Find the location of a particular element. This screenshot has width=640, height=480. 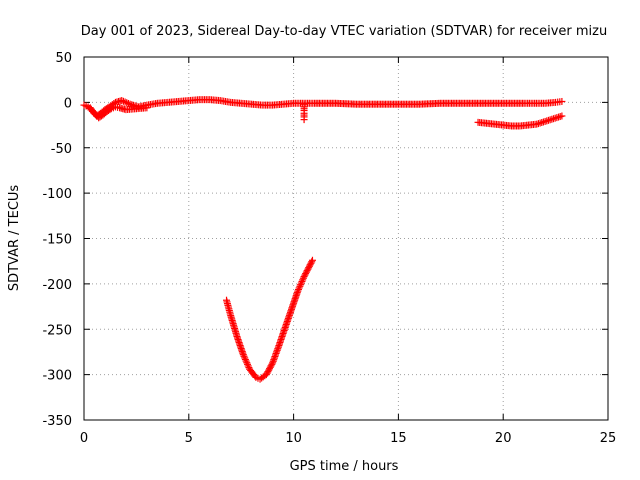

x-tick-label: 5 is located at coordinates (189, 438).